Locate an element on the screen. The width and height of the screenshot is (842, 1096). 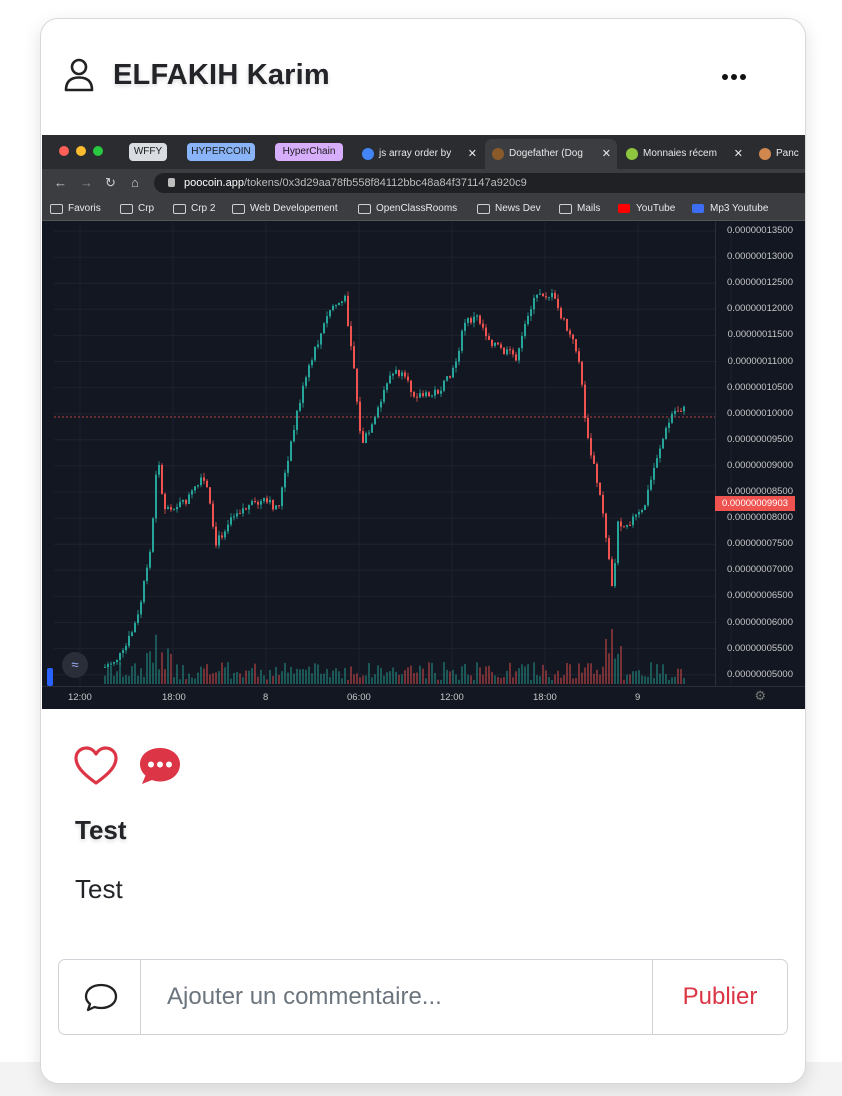
price-tick-label: 0.00000009500 is located at coordinates (759, 439).